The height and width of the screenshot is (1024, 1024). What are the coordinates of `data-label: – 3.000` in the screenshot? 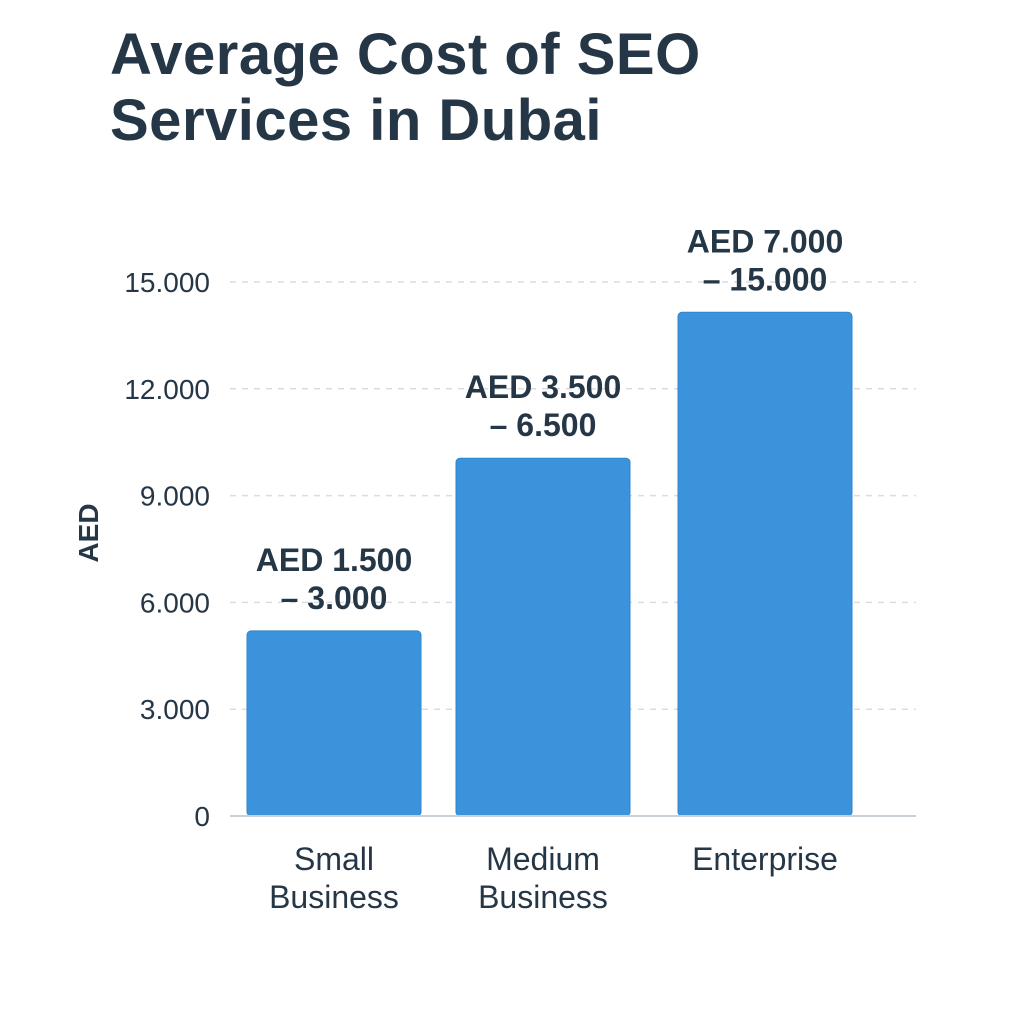 It's located at (334, 598).